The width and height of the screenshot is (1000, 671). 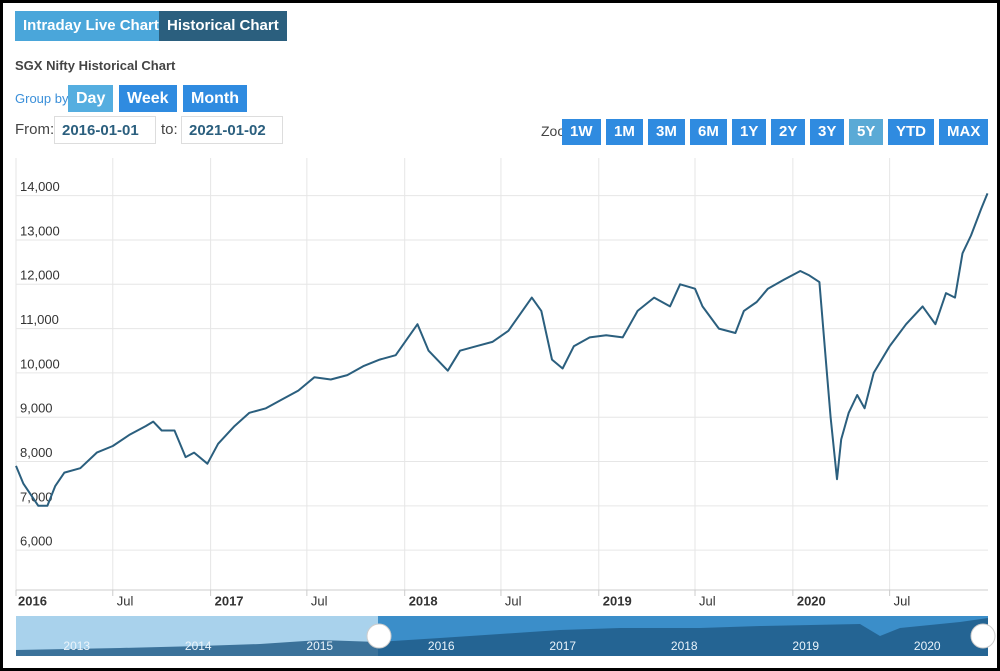 I want to click on tab: Historical Chart, so click(x=223, y=26).